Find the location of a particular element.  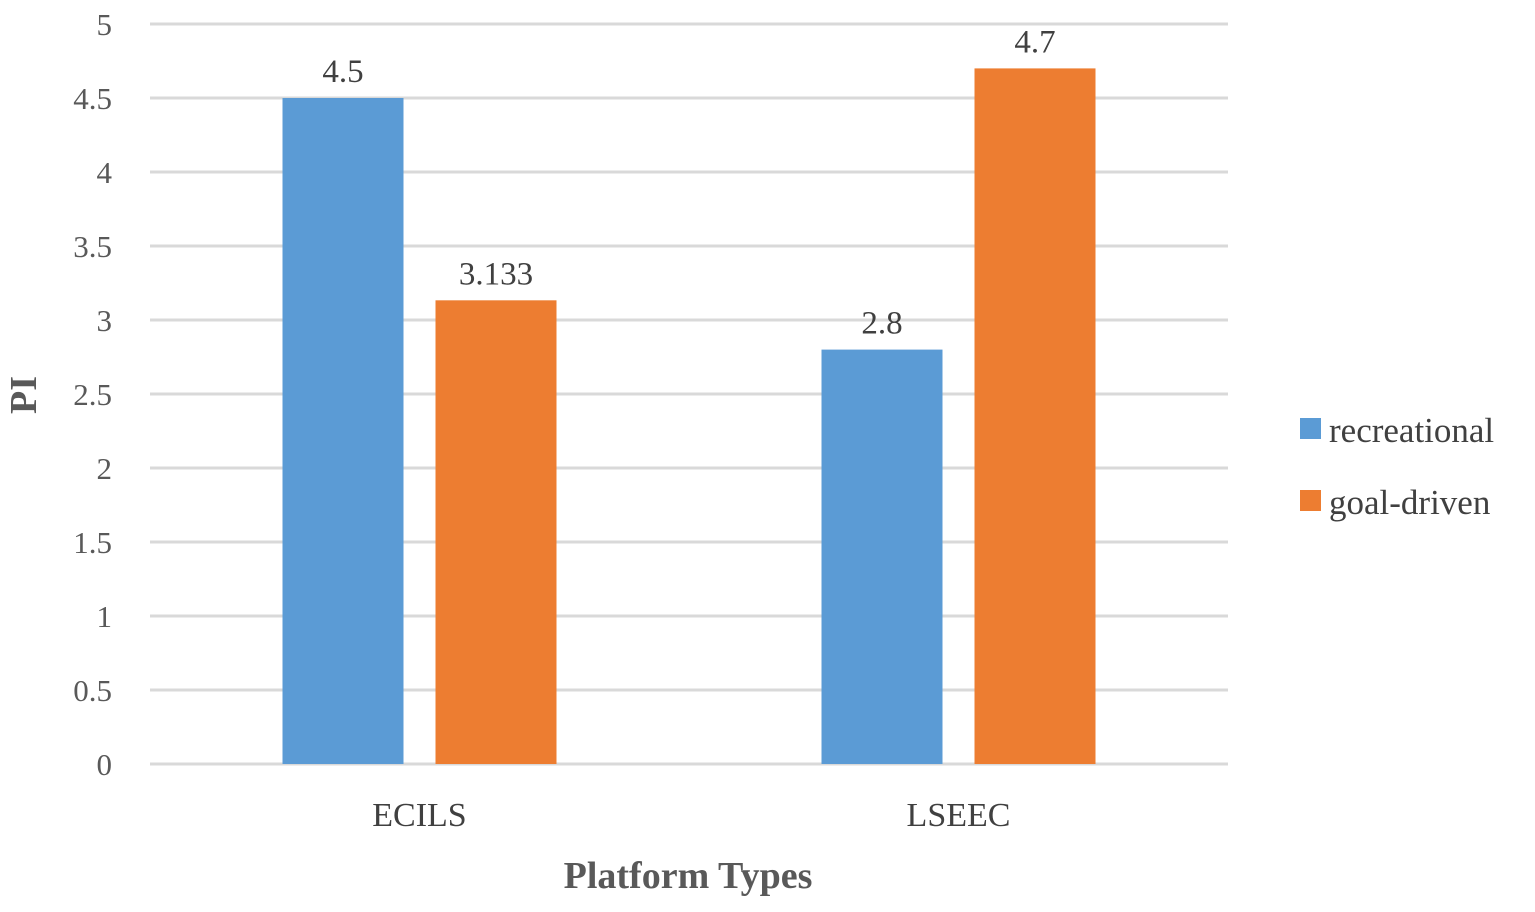

legend-swatch-recreational is located at coordinates (1310, 428).